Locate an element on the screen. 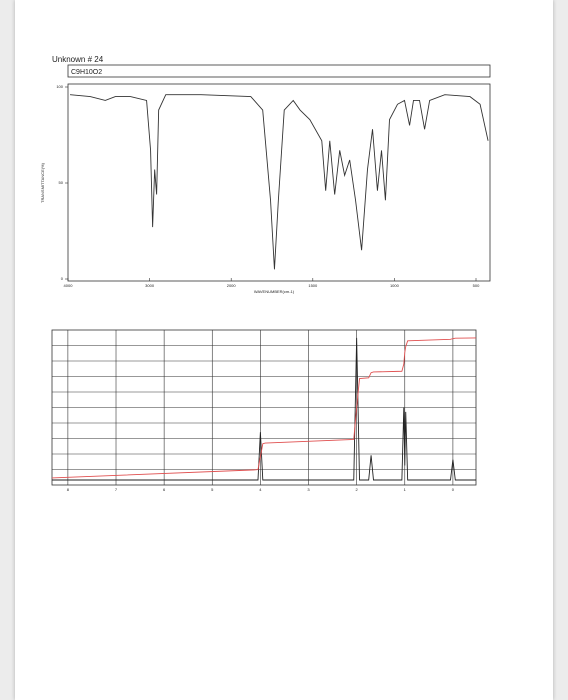  x-tick-label: 0 is located at coordinates (453, 489).